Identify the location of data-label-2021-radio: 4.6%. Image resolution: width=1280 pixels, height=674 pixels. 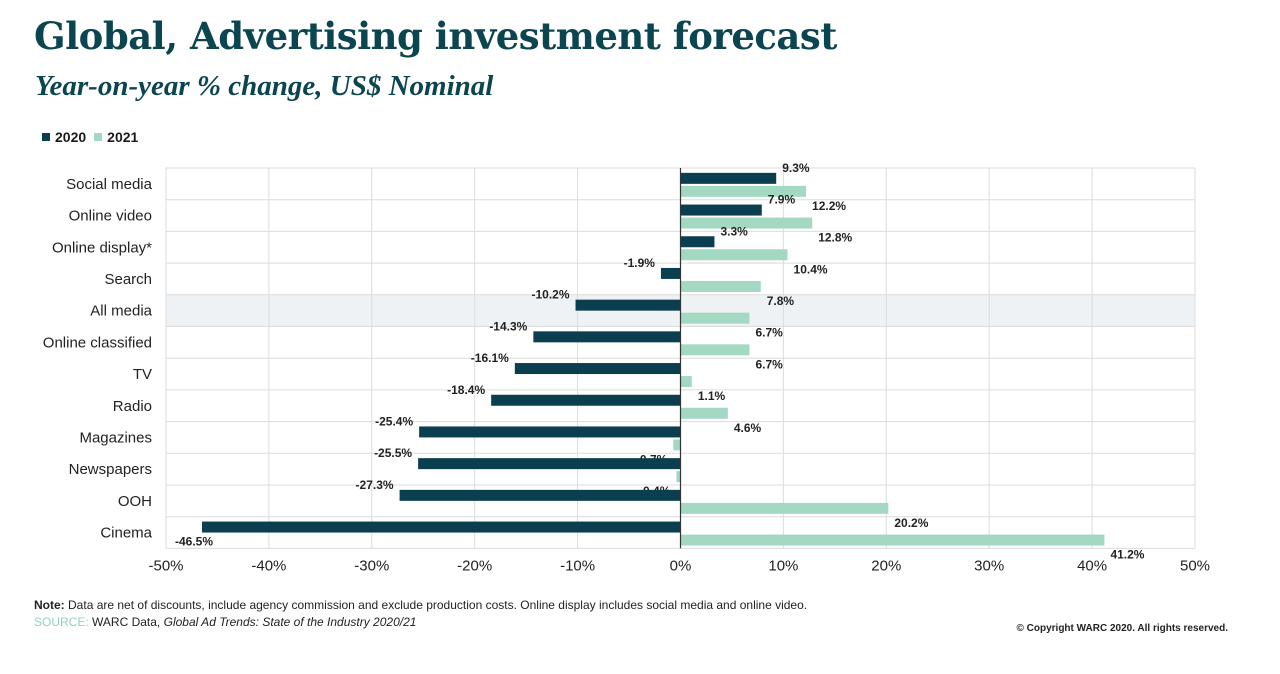
(748, 428).